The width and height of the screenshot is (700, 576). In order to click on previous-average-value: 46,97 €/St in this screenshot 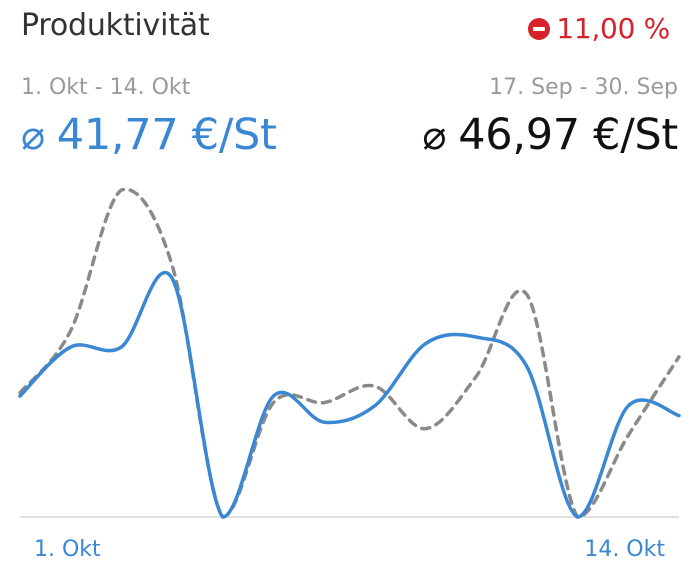, I will do `click(568, 135)`.